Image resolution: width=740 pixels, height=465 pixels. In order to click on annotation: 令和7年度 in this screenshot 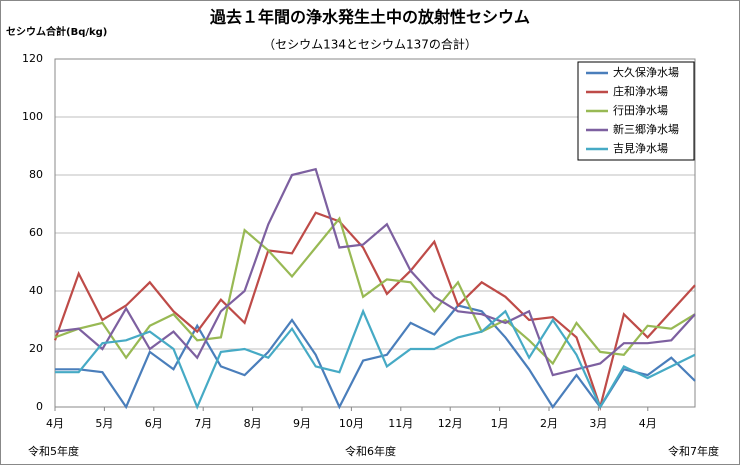, I will do `click(693, 451)`.